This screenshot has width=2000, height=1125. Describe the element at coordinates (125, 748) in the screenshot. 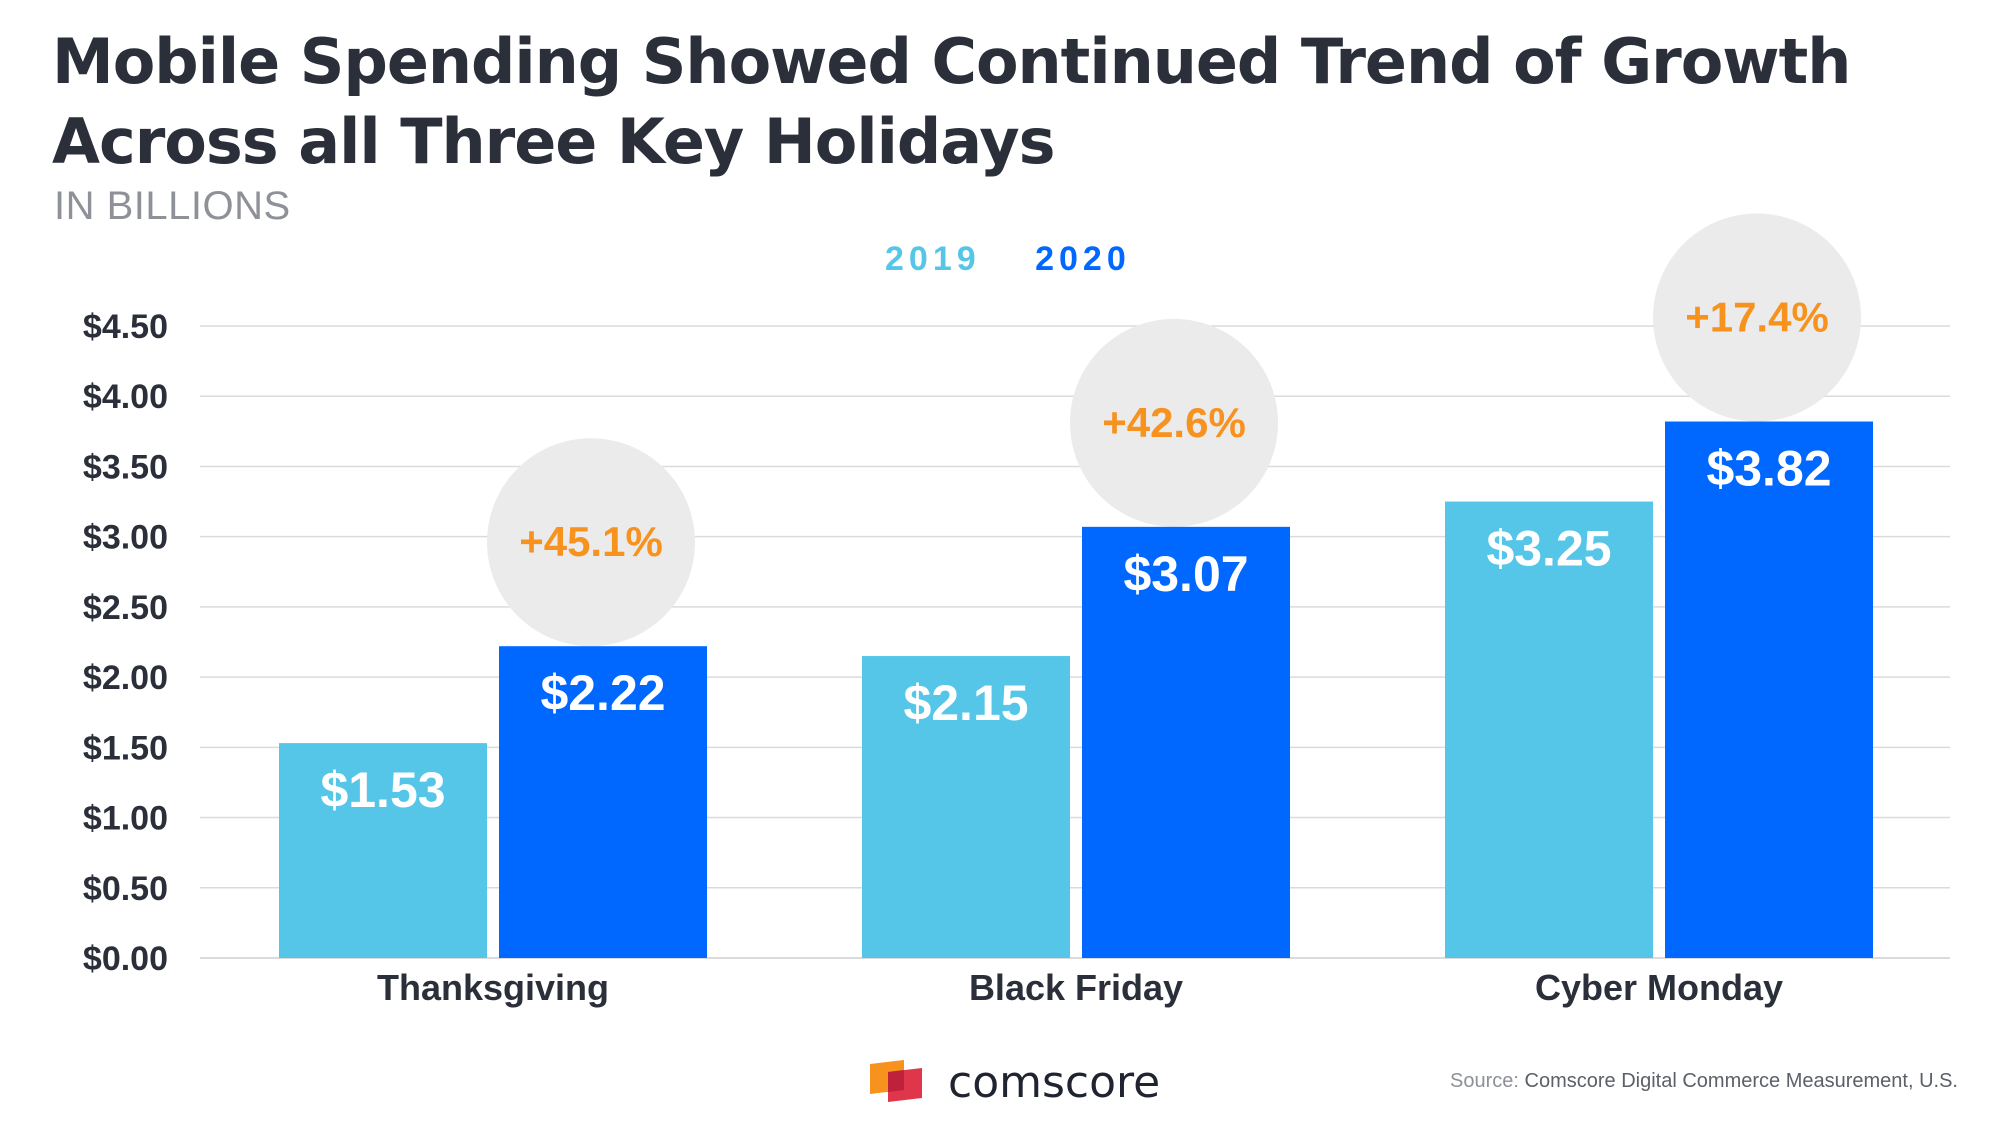

I see `y-tick-label: $1.50` at that location.